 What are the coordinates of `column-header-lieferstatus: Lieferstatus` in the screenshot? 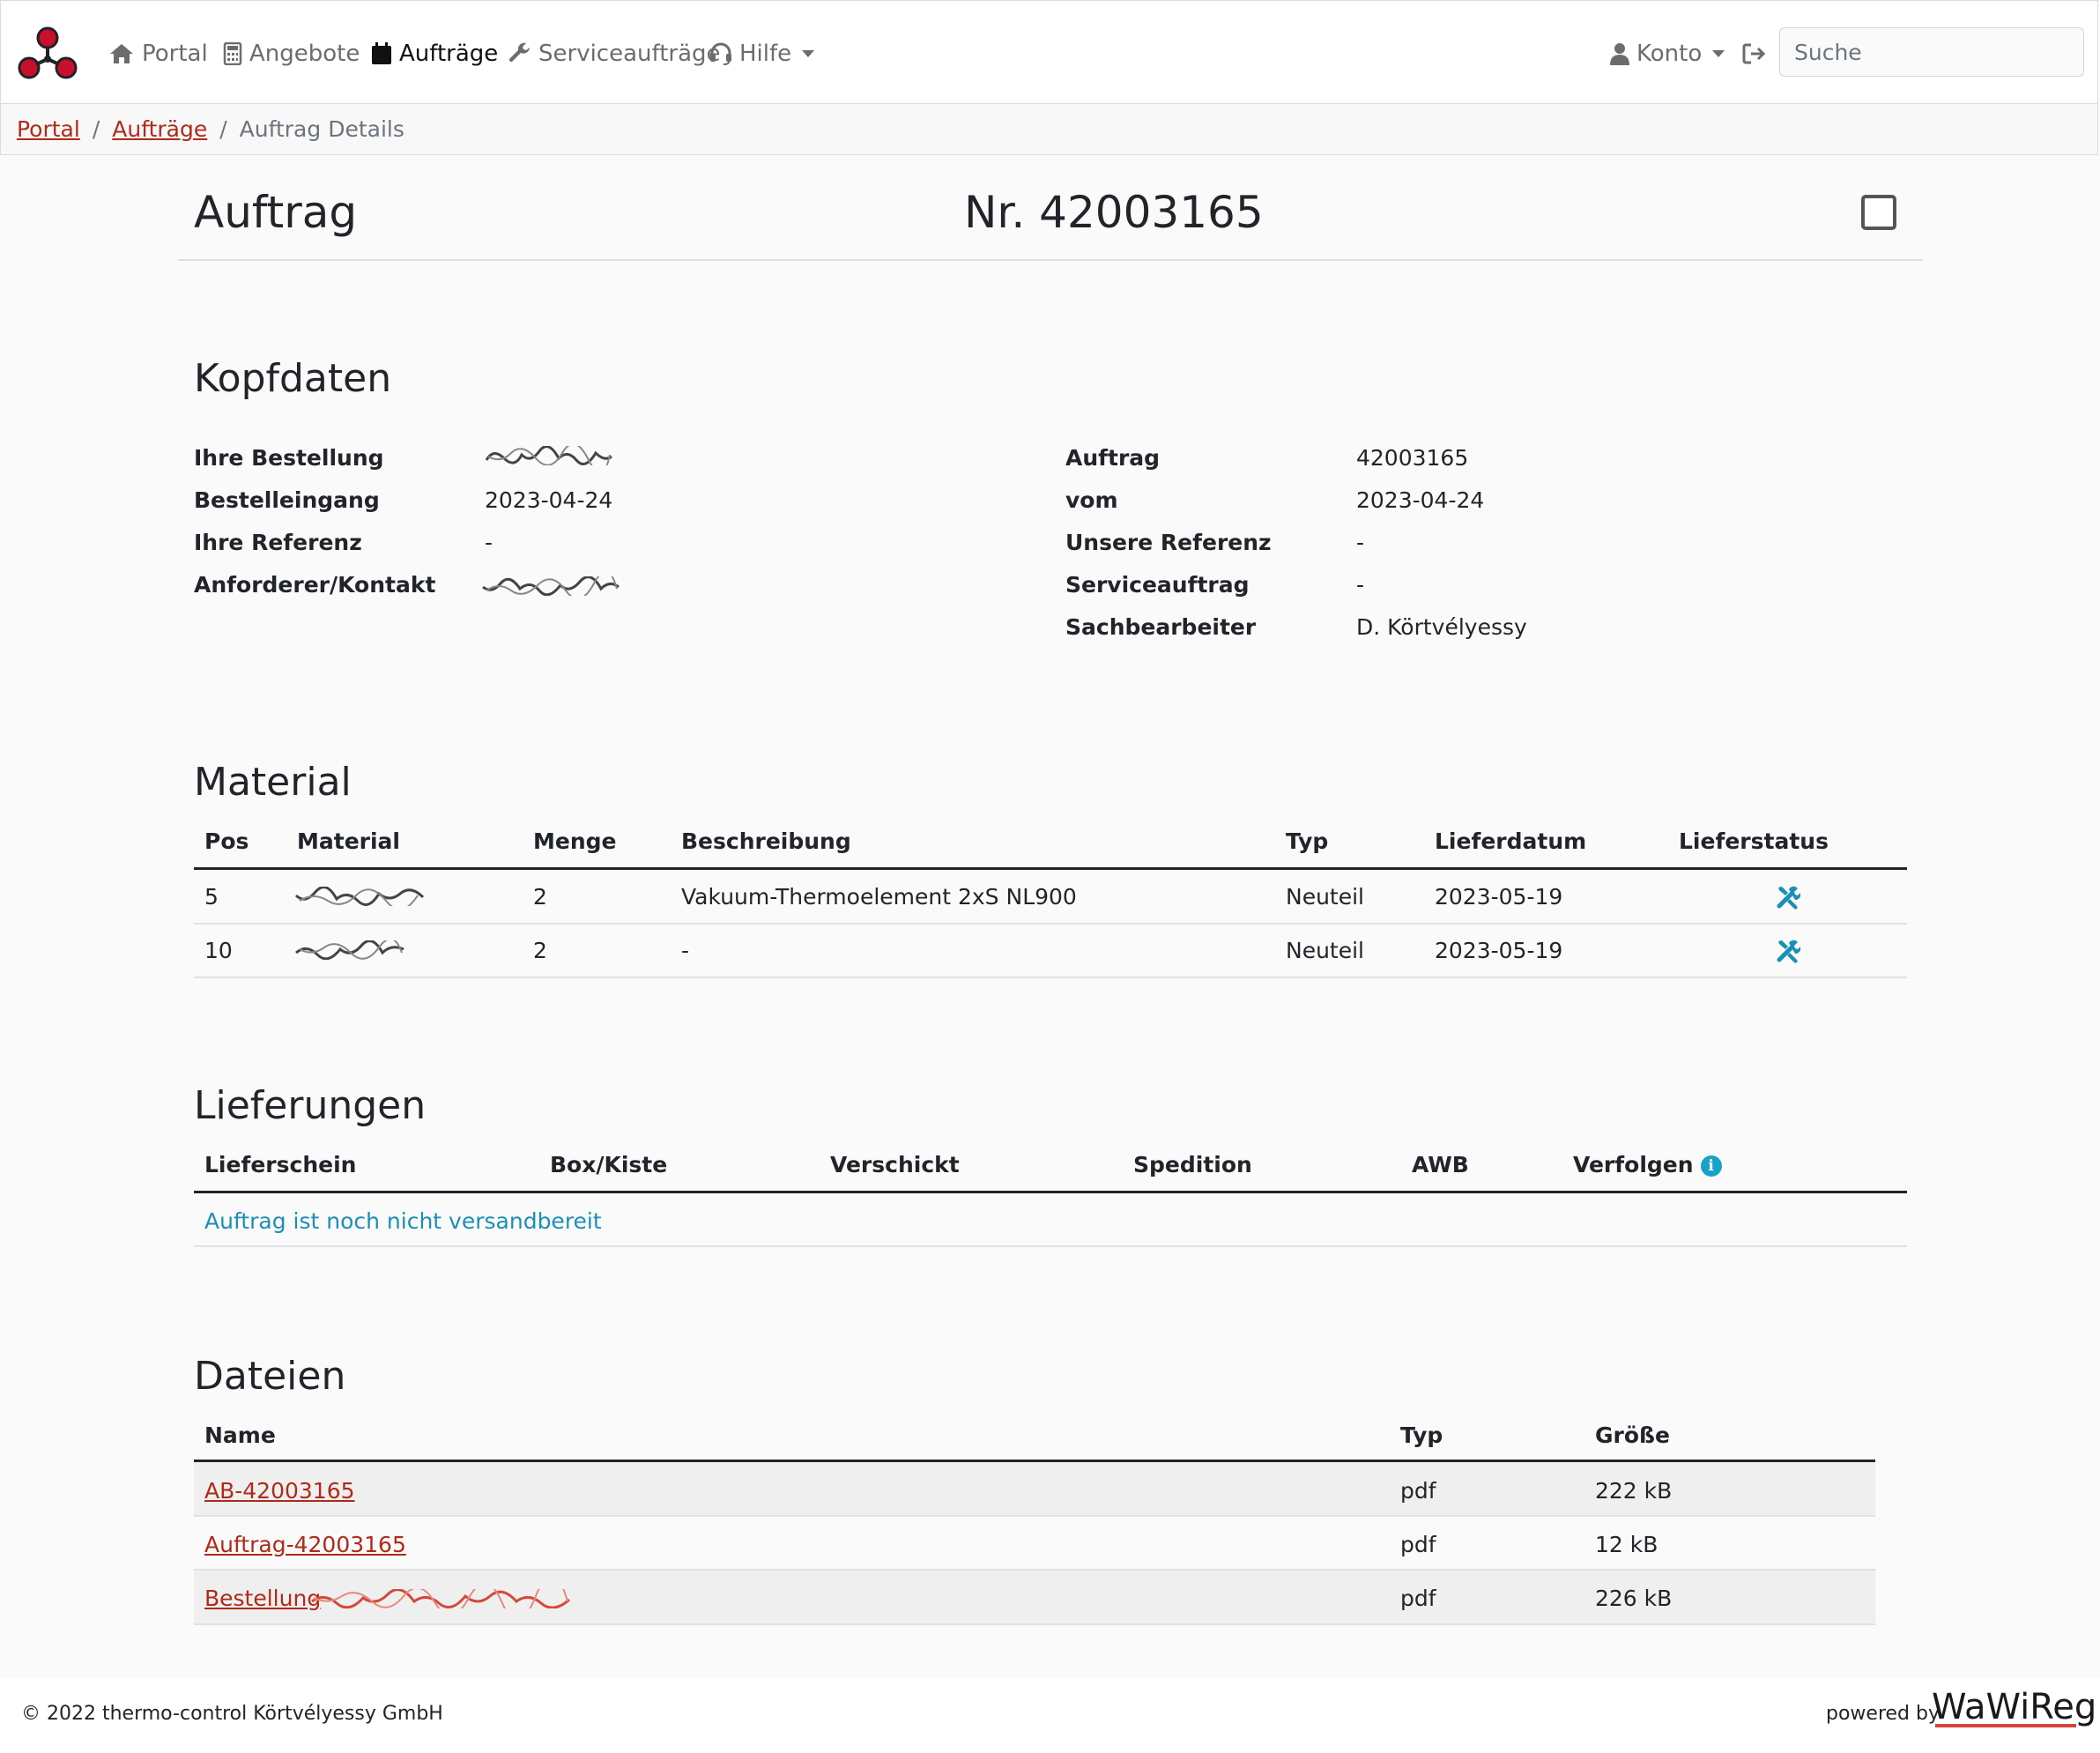 It's located at (1754, 841).